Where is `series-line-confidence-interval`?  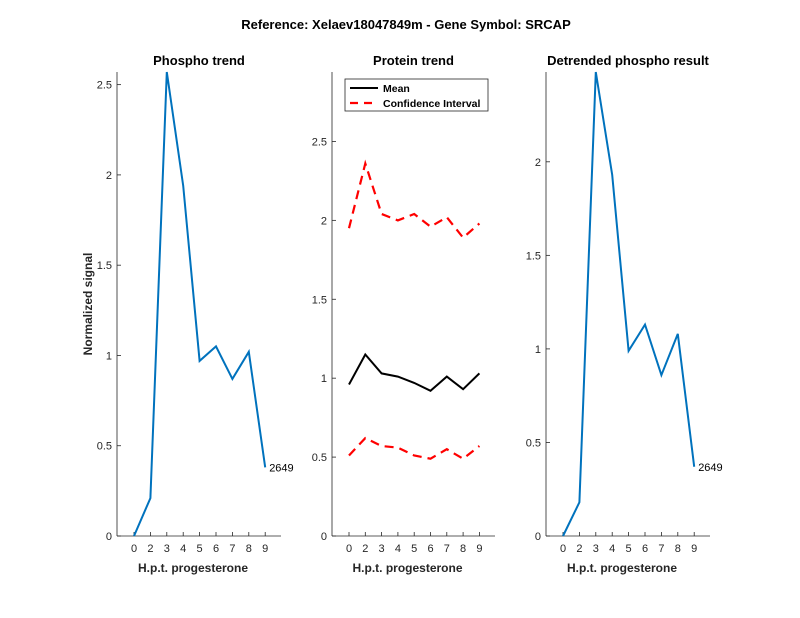
series-line-confidence-interval is located at coordinates (414, 199).